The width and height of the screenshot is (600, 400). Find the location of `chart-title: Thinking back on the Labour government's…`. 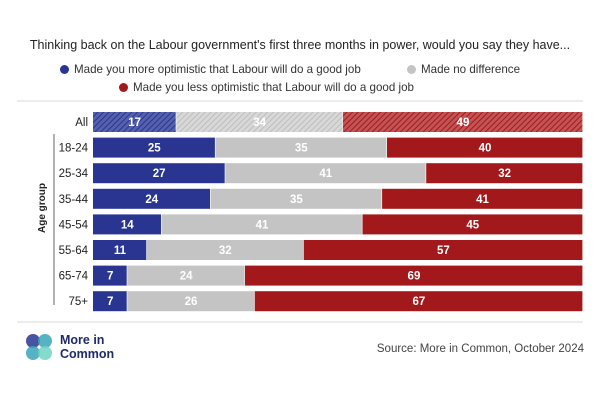

chart-title: Thinking back on the Labour government's… is located at coordinates (300, 45).